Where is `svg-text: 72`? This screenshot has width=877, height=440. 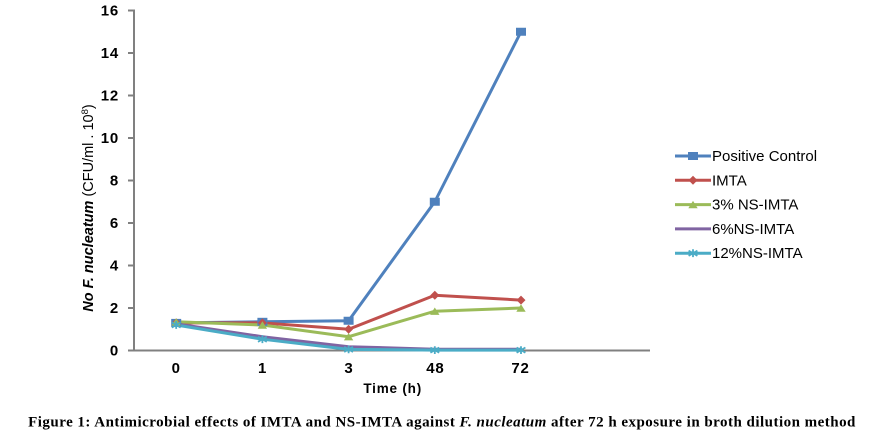
svg-text: 72 is located at coordinates (520, 368).